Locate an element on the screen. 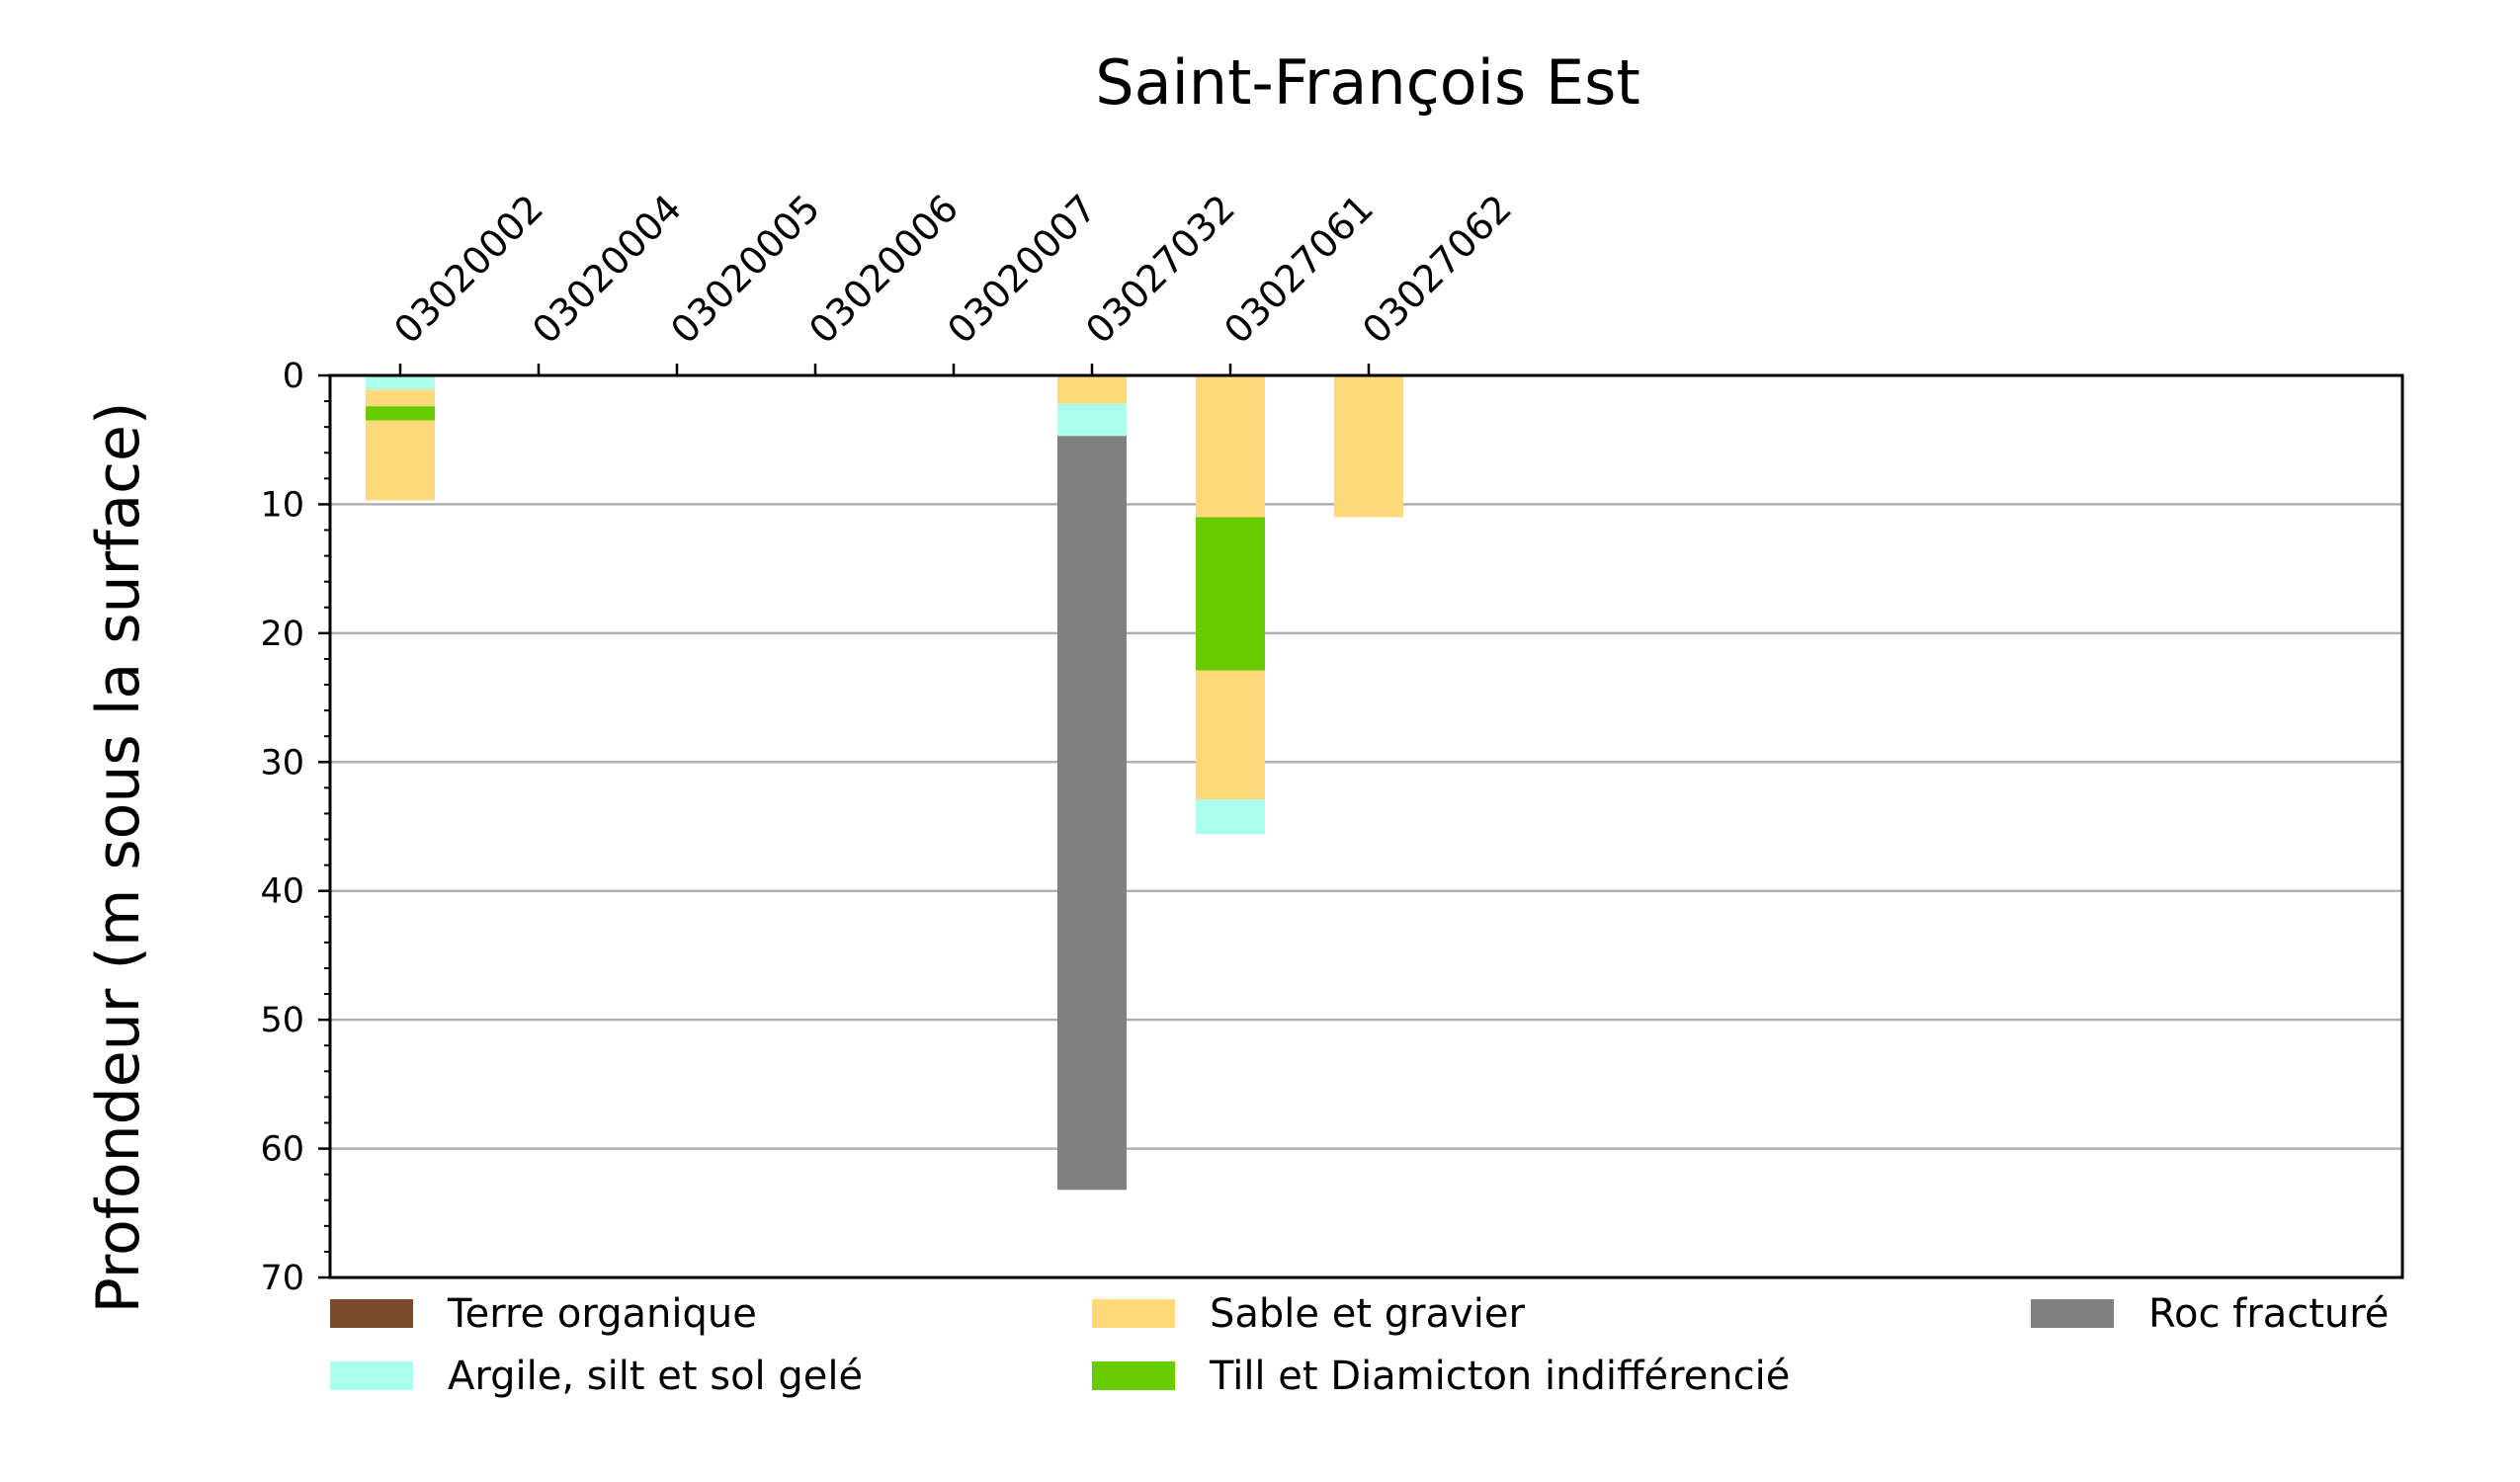 This screenshot has height=1482, width=2520. column-label: 03020007 is located at coordinates (1022, 269).